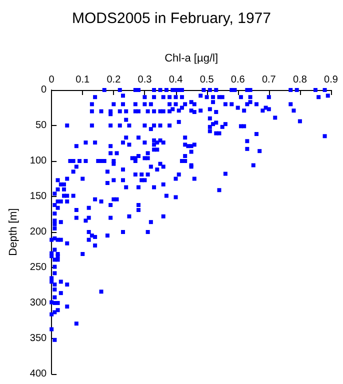  What do you see at coordinates (39, 196) in the screenshot?
I see `y-tick-label: 150` at bounding box center [39, 196].